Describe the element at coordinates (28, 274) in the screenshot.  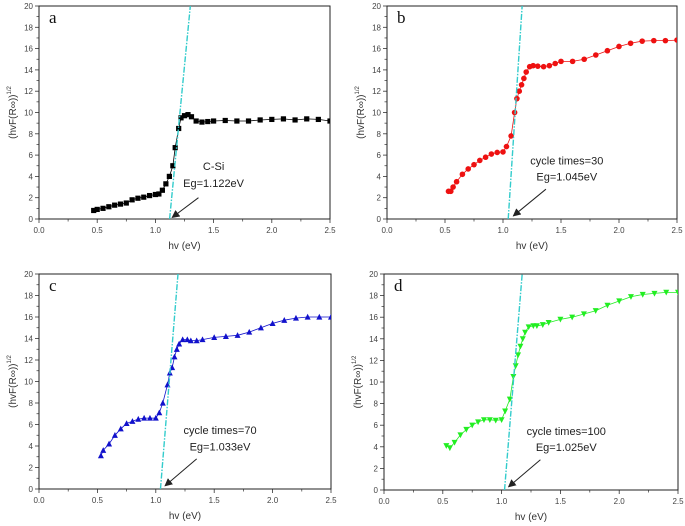
I see `y-tick-label: 20` at that location.